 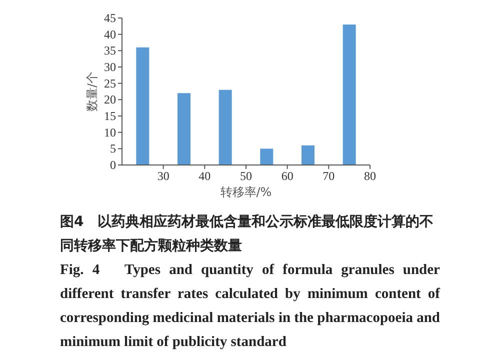 I want to click on y-tick-label: 20, so click(x=110, y=99).